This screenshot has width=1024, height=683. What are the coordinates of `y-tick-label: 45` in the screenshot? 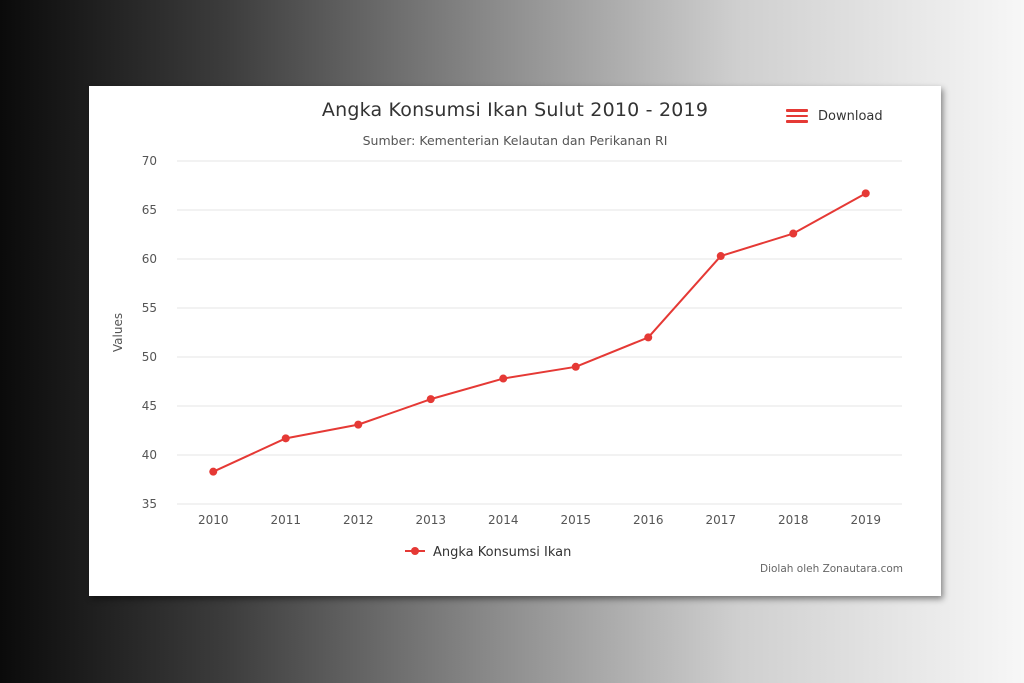 It's located at (149, 406).